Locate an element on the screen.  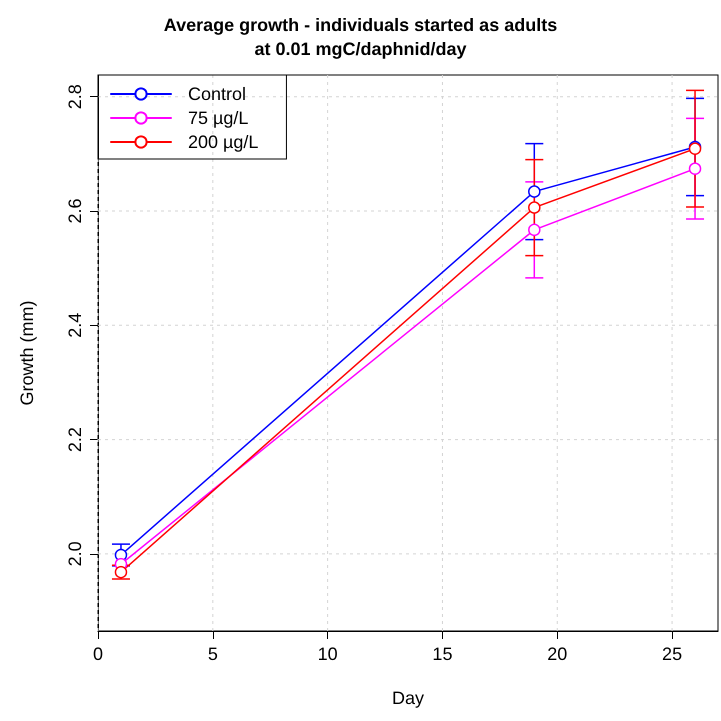
chart-title: Average growth - individuals started as adults at 0.01 mgC/daphnid/day is located at coordinates (361, 37).